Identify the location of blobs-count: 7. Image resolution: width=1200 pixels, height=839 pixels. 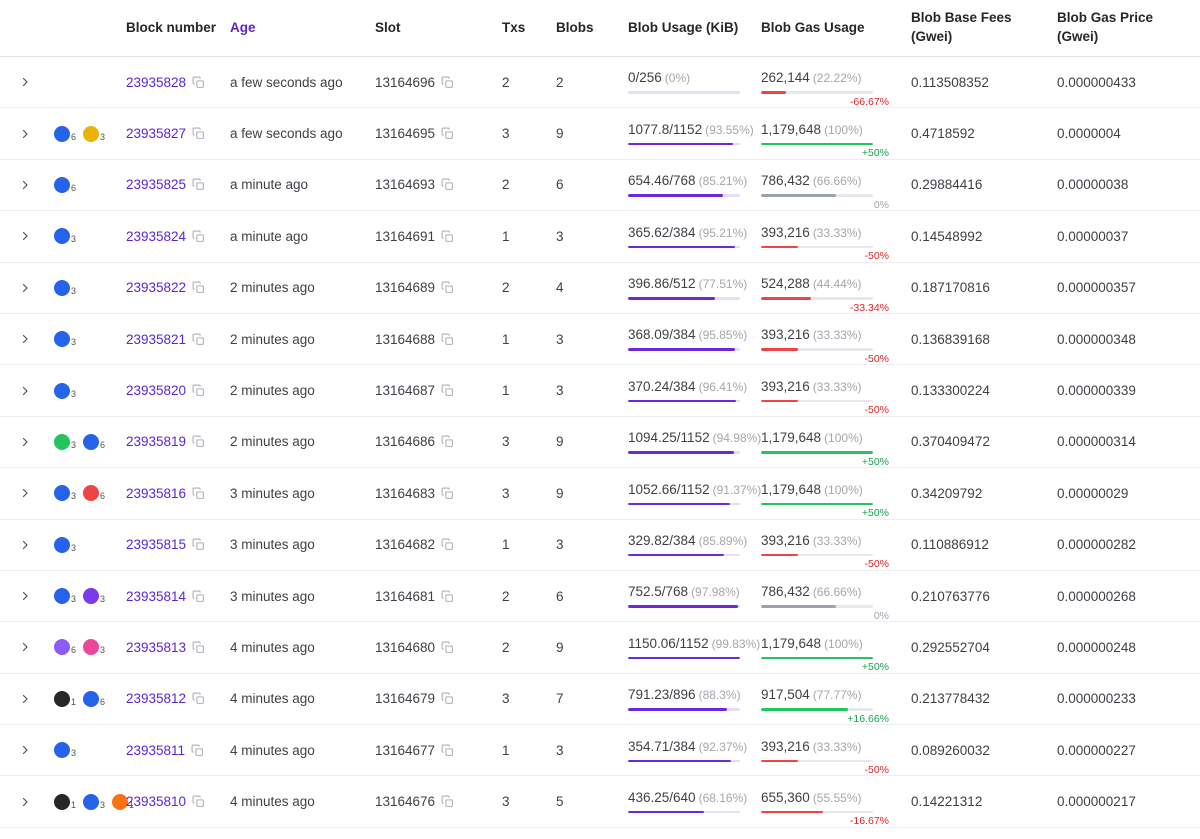
(560, 699).